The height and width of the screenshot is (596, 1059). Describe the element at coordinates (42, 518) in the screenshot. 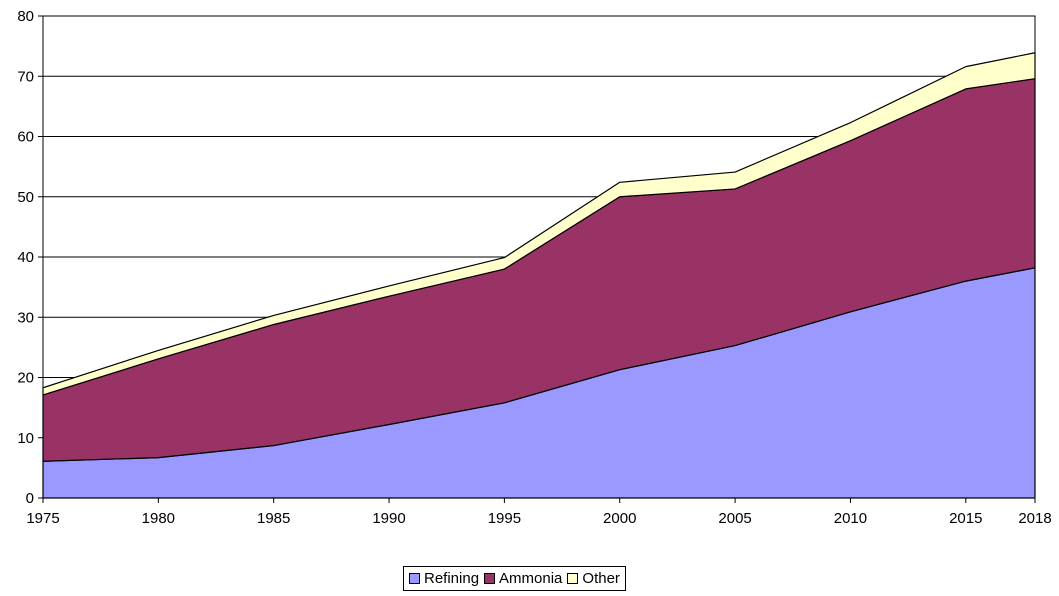

I see `x-tick-label: 1975` at that location.